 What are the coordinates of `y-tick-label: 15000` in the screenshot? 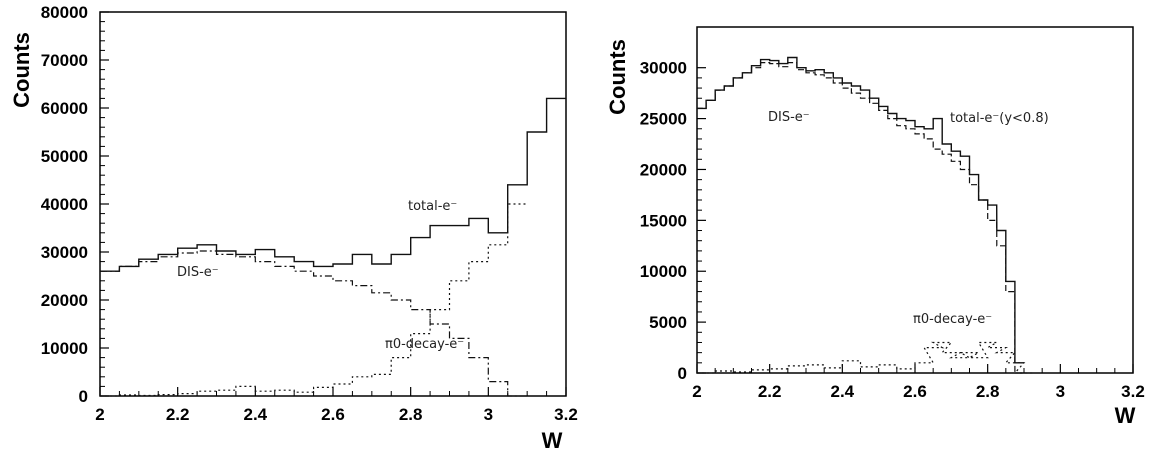 It's located at (663, 220).